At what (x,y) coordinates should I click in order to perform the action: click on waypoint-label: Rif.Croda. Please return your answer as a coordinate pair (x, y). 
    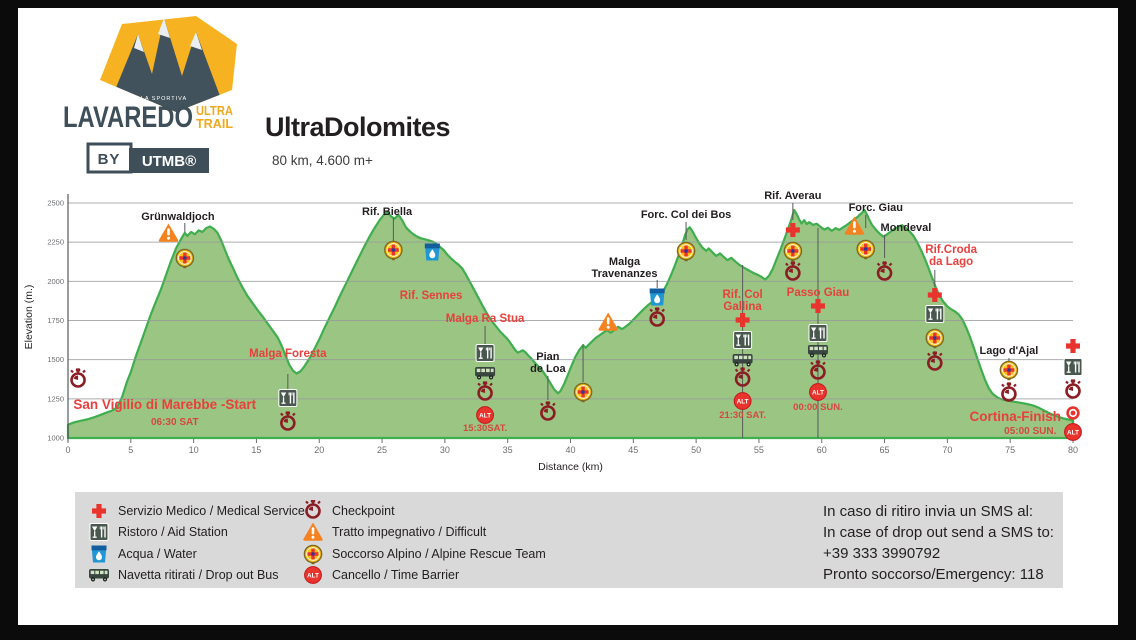
    Looking at the image, I should click on (951, 250).